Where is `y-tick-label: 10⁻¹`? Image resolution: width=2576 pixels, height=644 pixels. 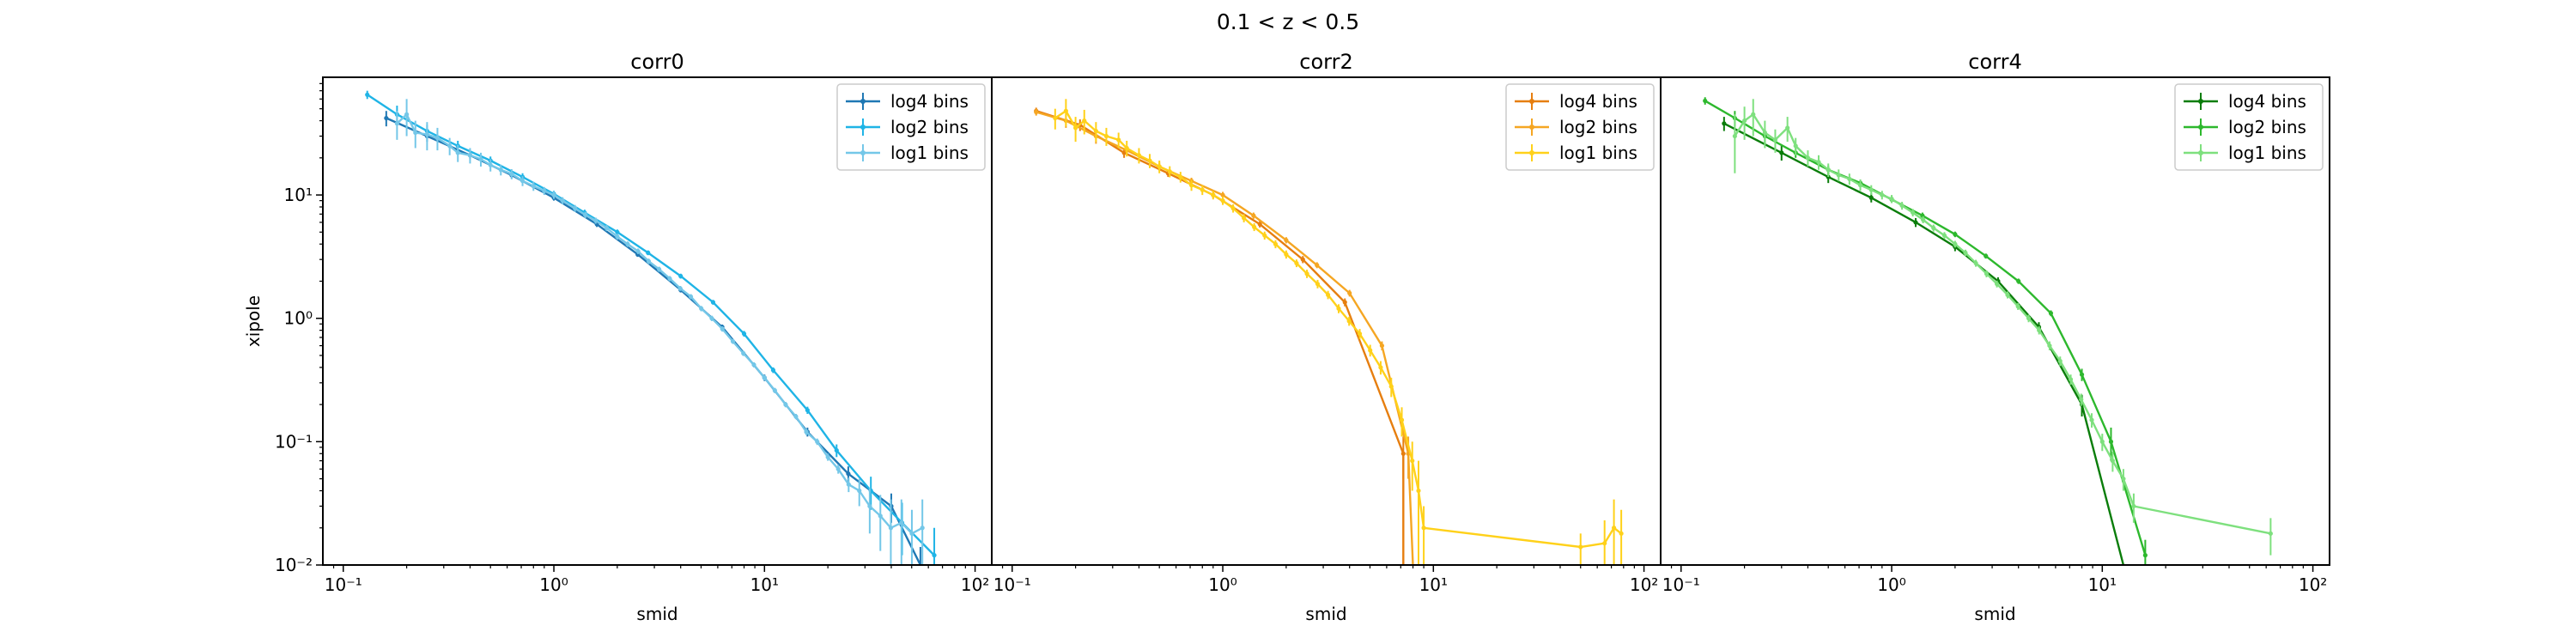
y-tick-label: 10⁻¹ is located at coordinates (294, 441).